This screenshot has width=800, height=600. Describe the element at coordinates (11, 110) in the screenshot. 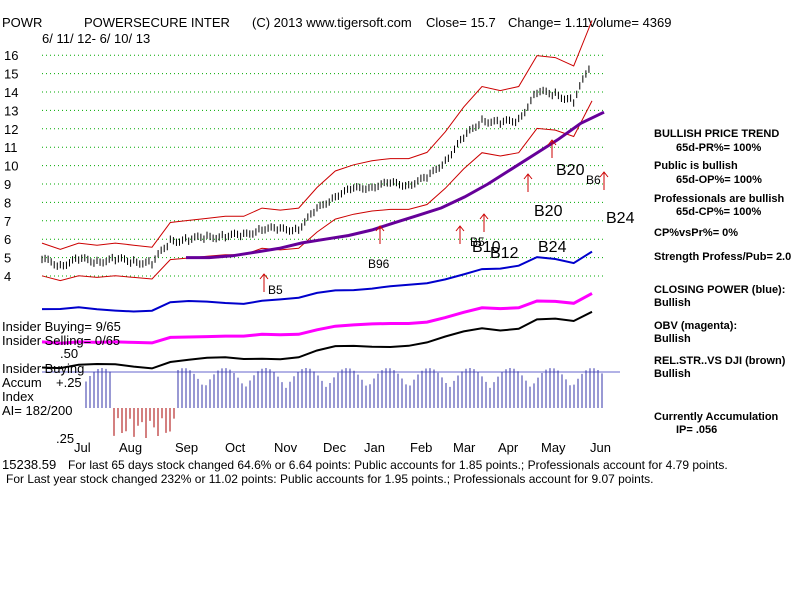

I see `y-tick-label: 13` at that location.